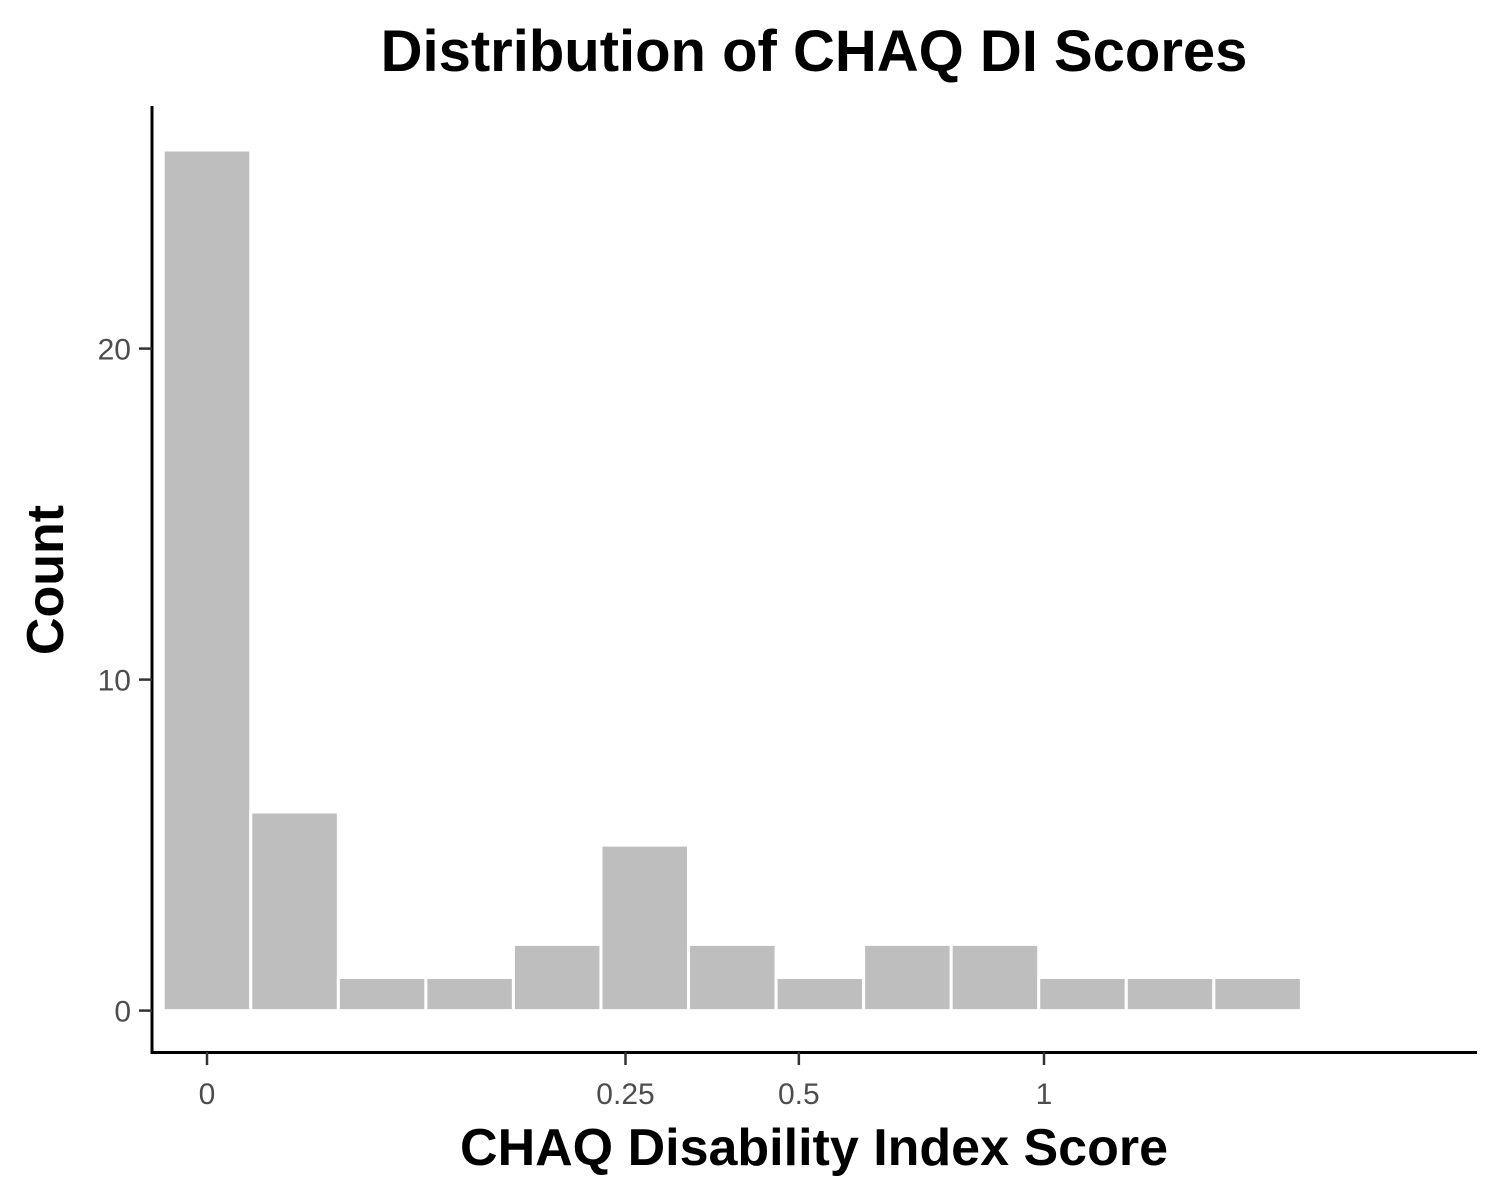 The width and height of the screenshot is (1500, 1200). Describe the element at coordinates (625, 1094) in the screenshot. I see `x-tick-label: 0.25` at that location.